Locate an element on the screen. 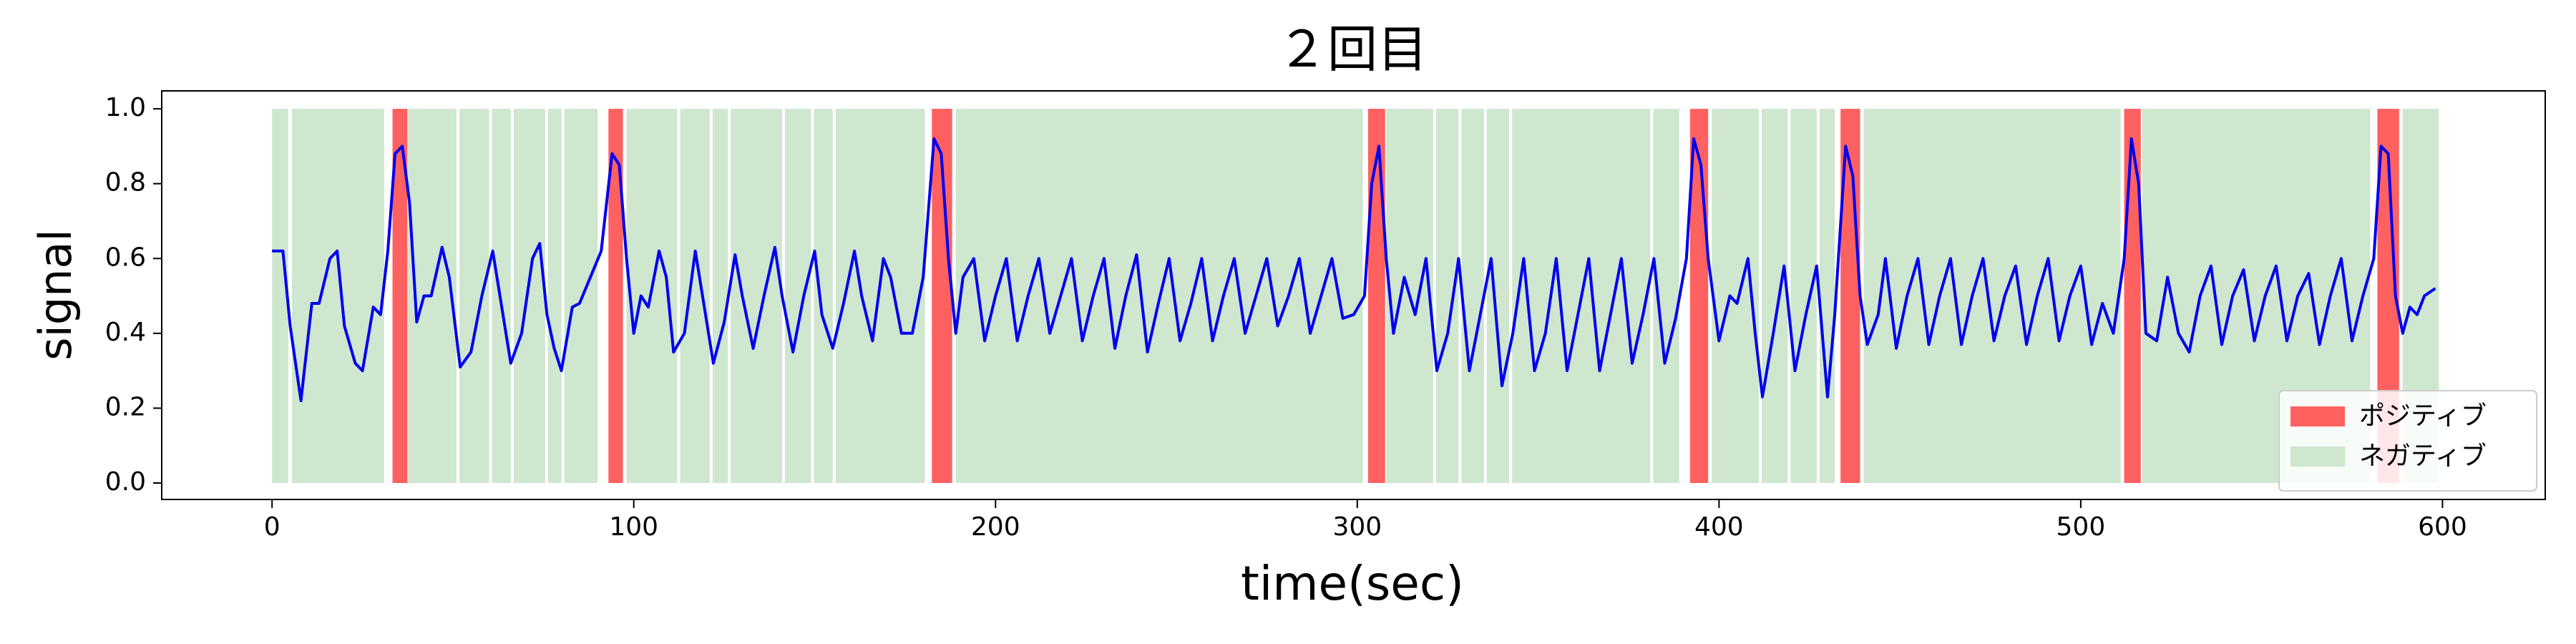  chart-title: ２回目 is located at coordinates (1352, 49).